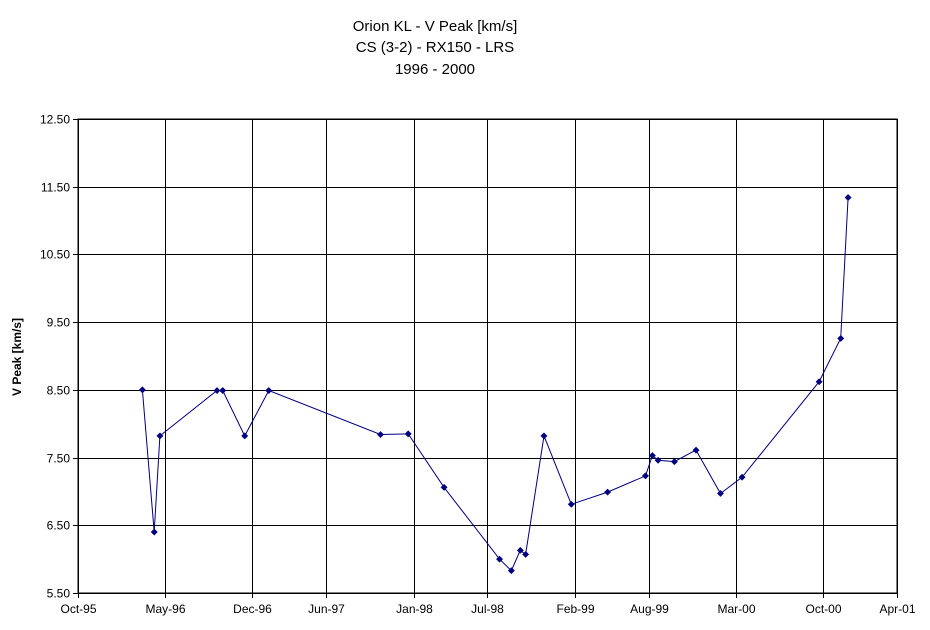 The image size is (930, 630). Describe the element at coordinates (55, 188) in the screenshot. I see `y-tick-label: 11.50` at that location.